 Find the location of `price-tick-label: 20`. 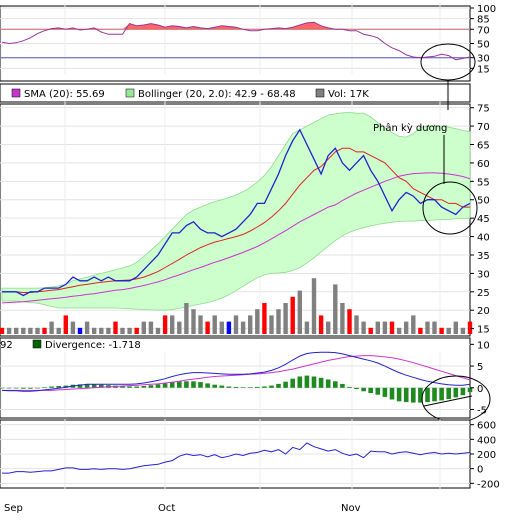

price-tick-label: 20 is located at coordinates (483, 311).